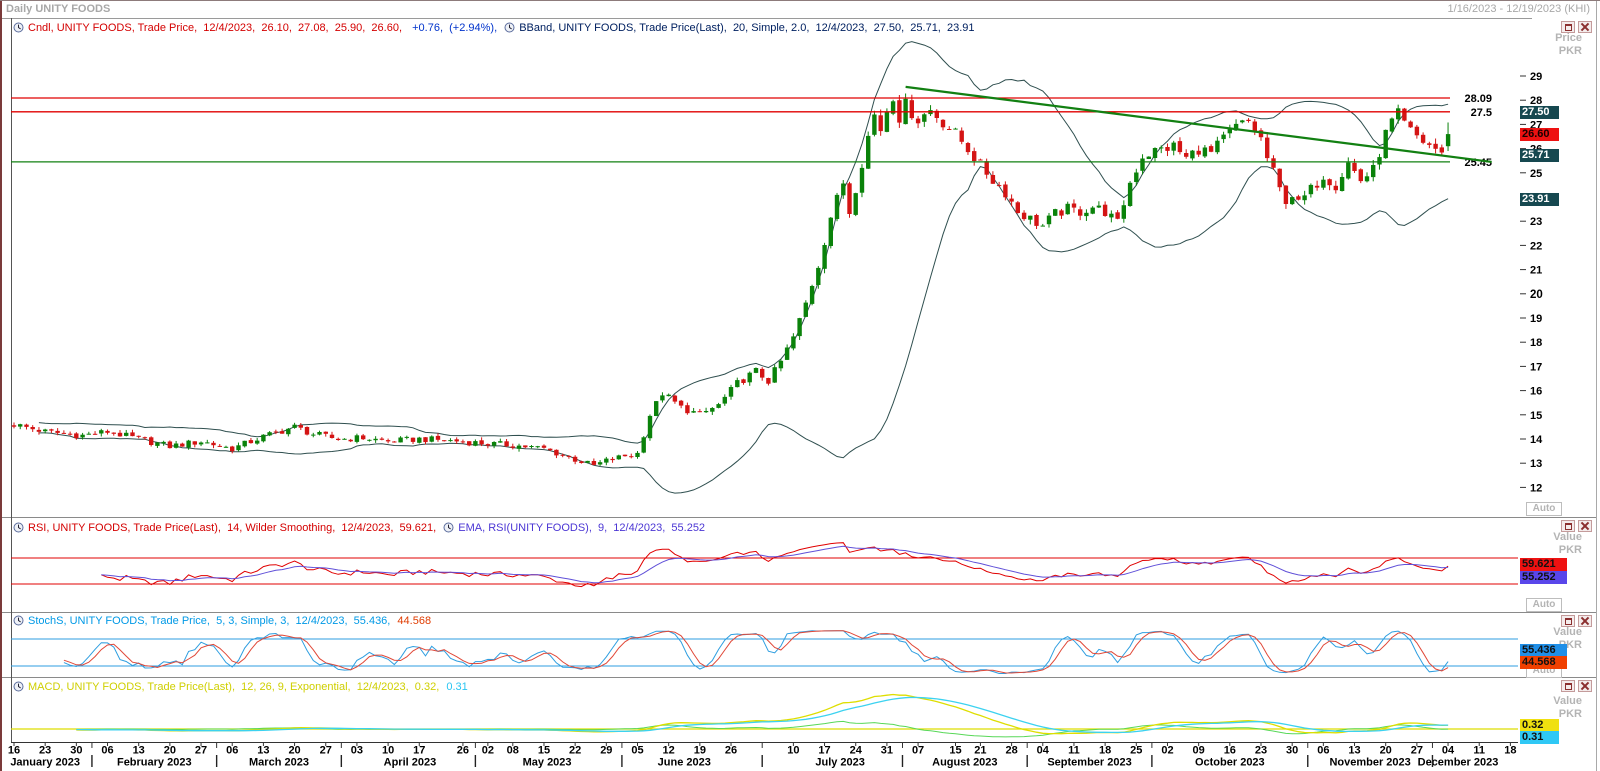  I want to click on svg-text: February 2023, so click(154, 763).